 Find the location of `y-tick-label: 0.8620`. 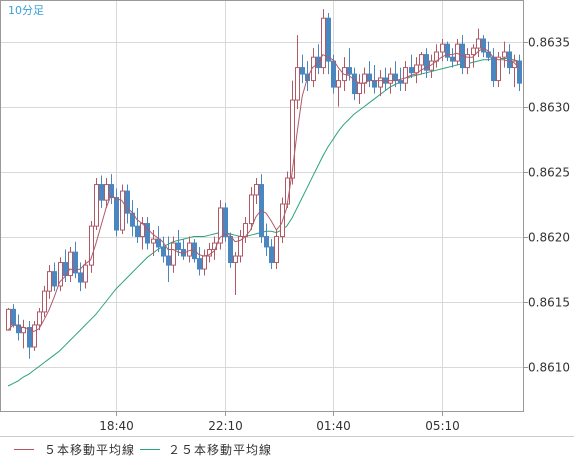

y-tick-label: 0.8620 is located at coordinates (549, 238).